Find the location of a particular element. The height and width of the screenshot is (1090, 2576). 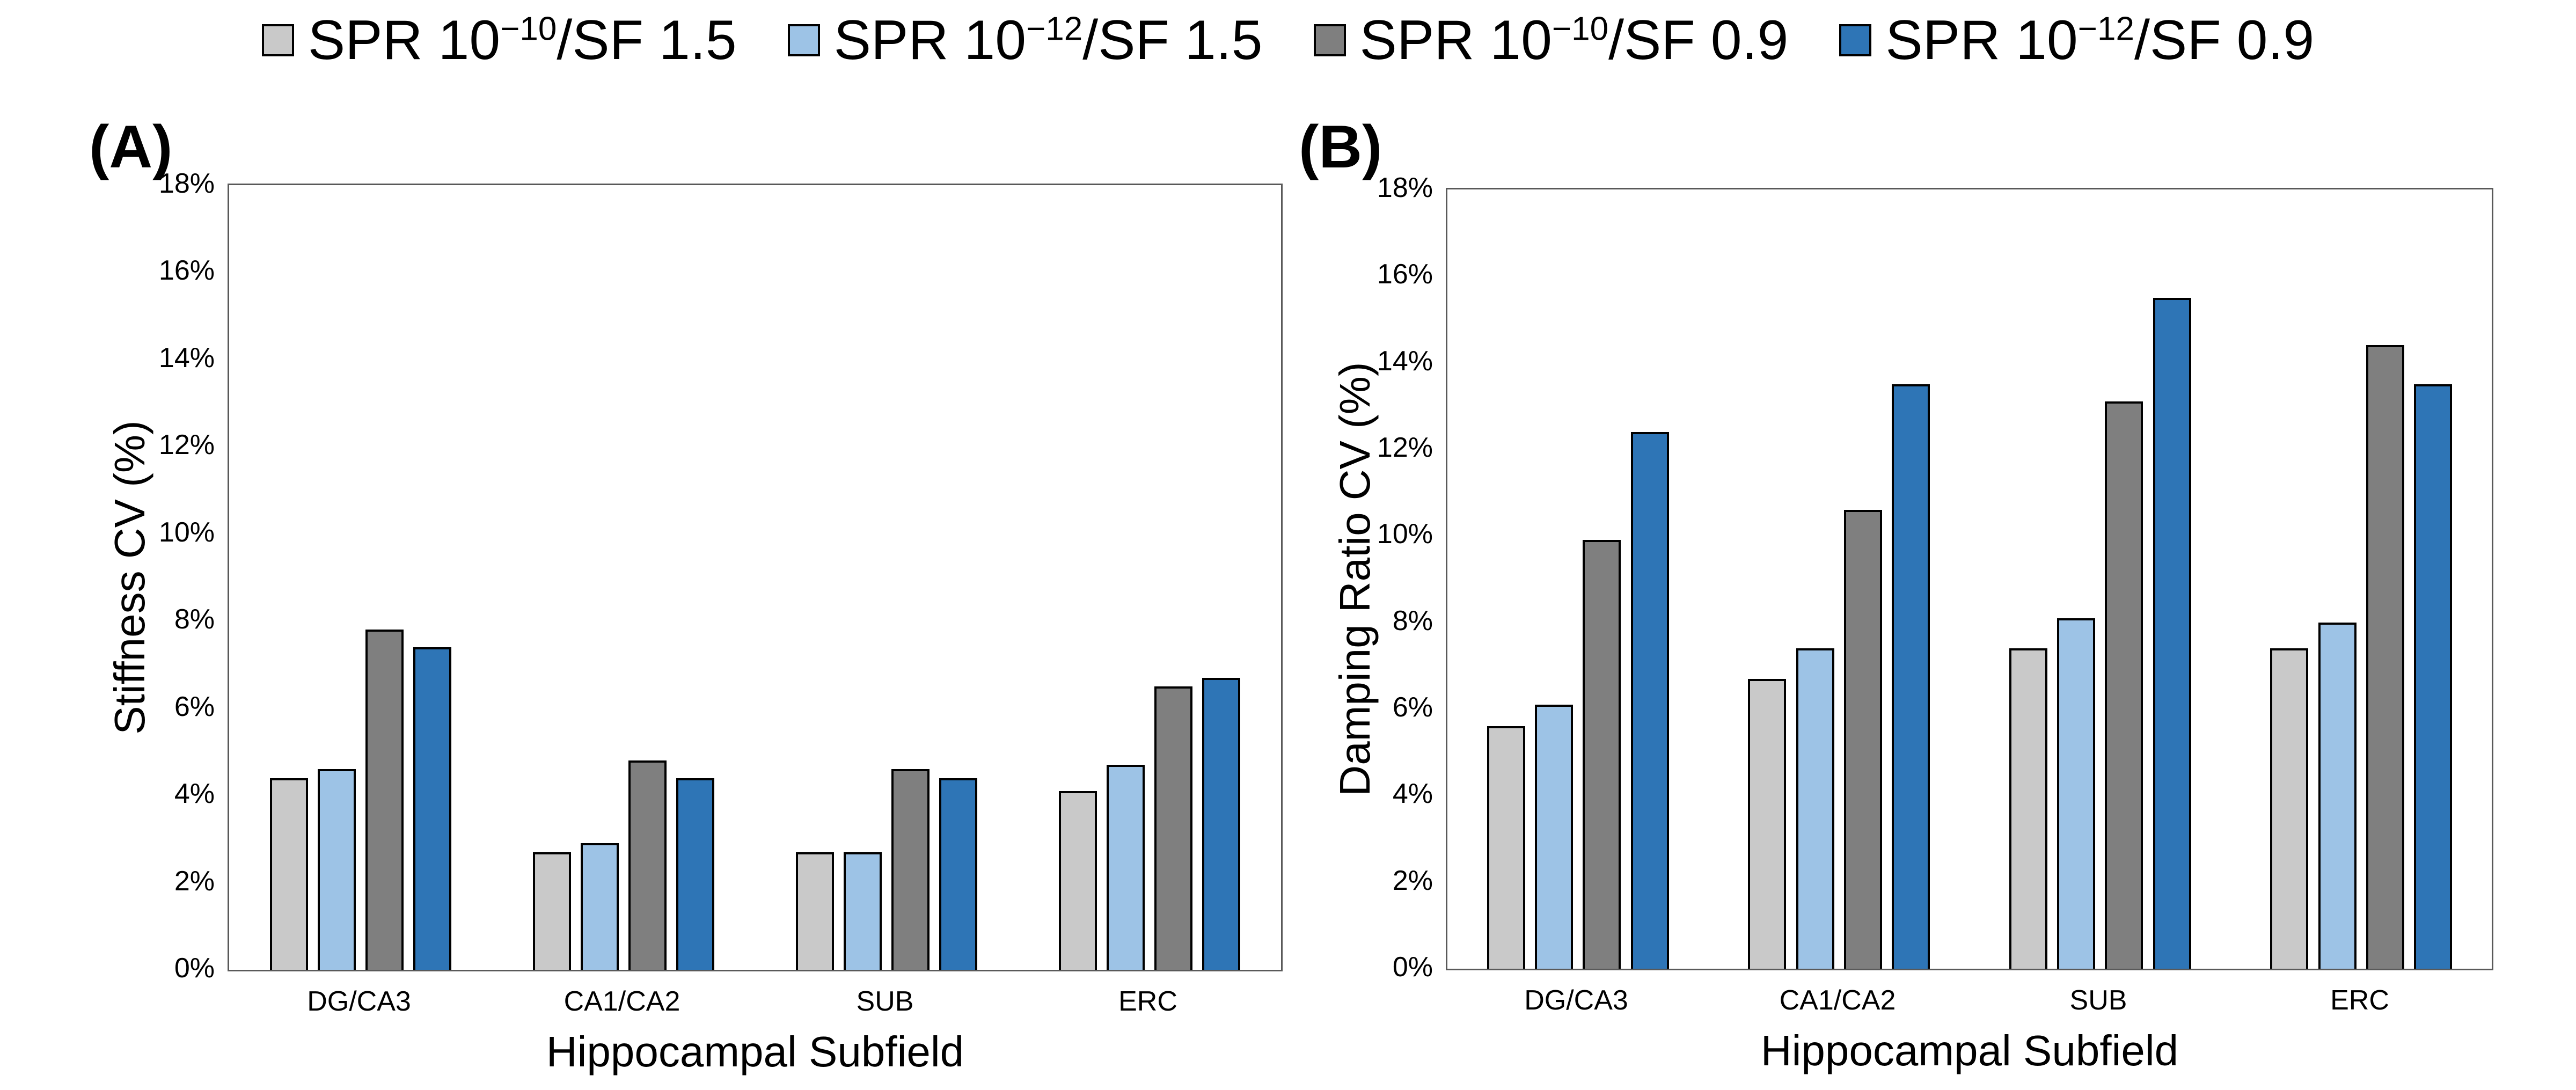

y-axis-title-a: Stiffness CV (%) is located at coordinates (129, 577).